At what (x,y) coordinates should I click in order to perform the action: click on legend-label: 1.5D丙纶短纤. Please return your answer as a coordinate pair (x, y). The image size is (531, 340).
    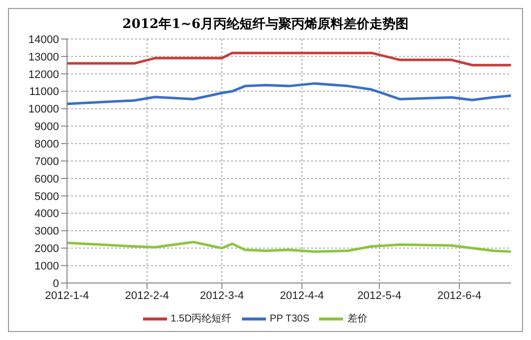
    Looking at the image, I should click on (201, 319).